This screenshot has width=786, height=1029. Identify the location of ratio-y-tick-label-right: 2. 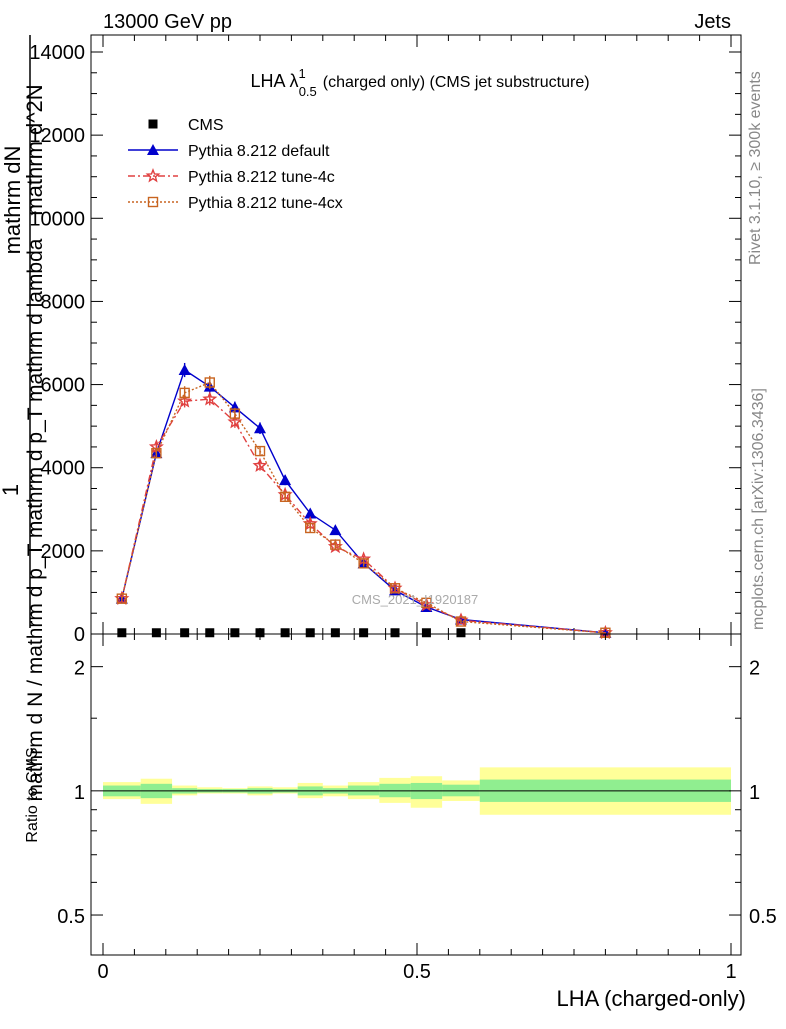
(754, 669).